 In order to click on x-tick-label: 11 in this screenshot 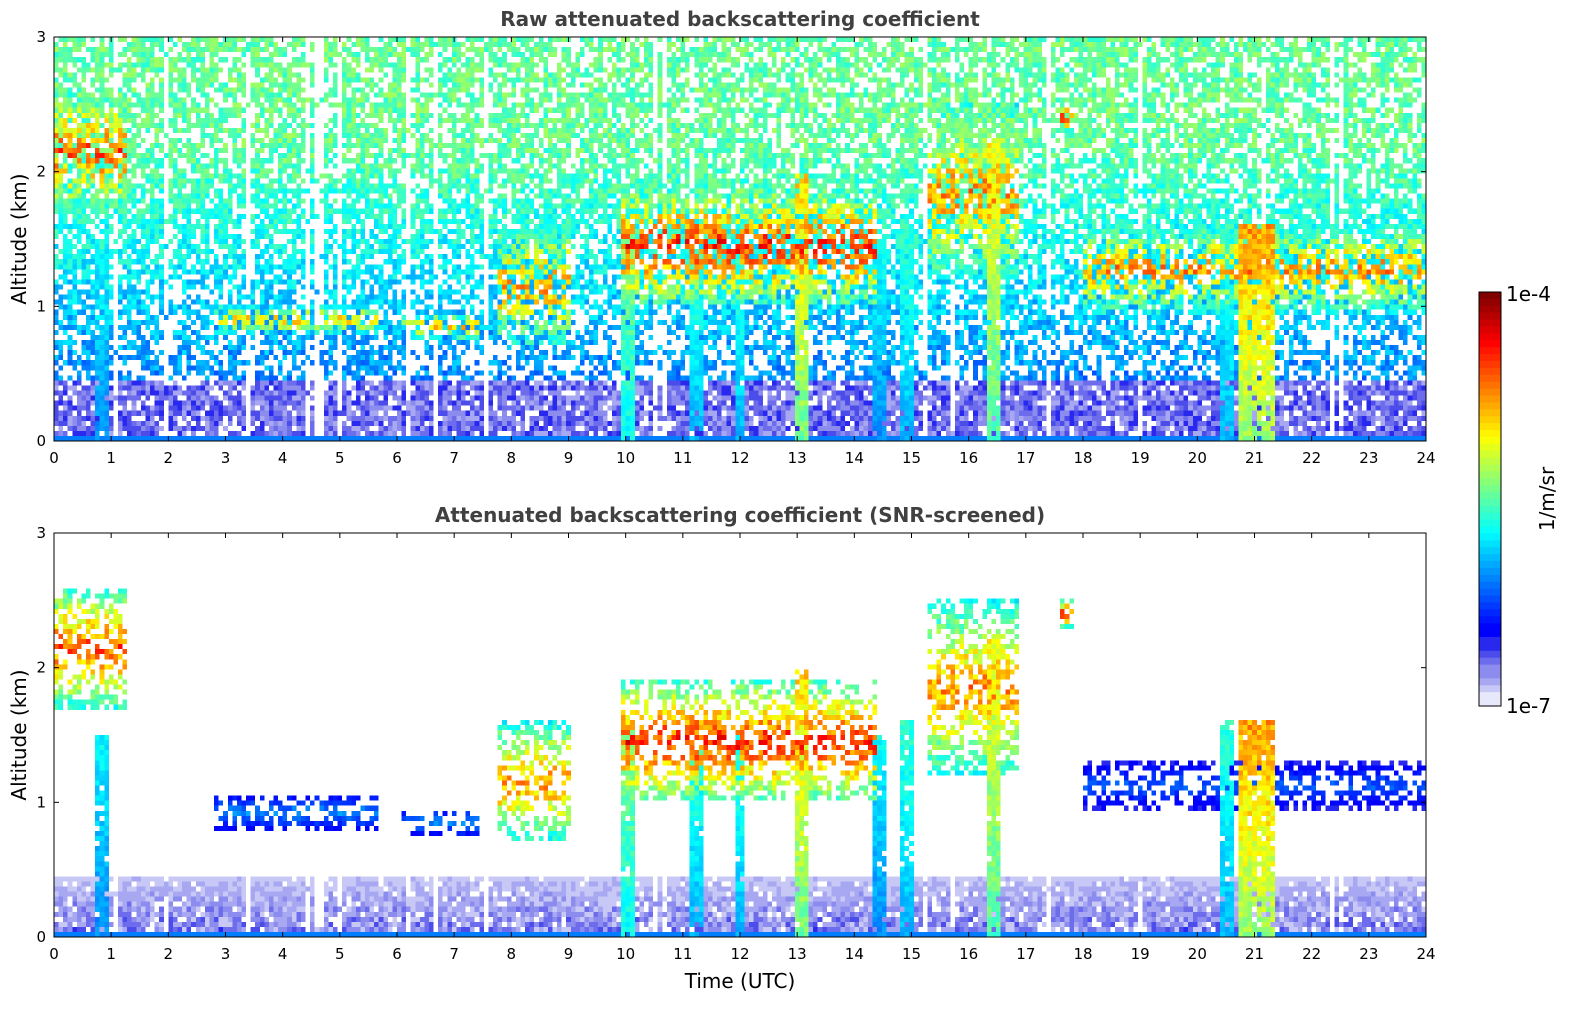, I will do `click(682, 954)`.